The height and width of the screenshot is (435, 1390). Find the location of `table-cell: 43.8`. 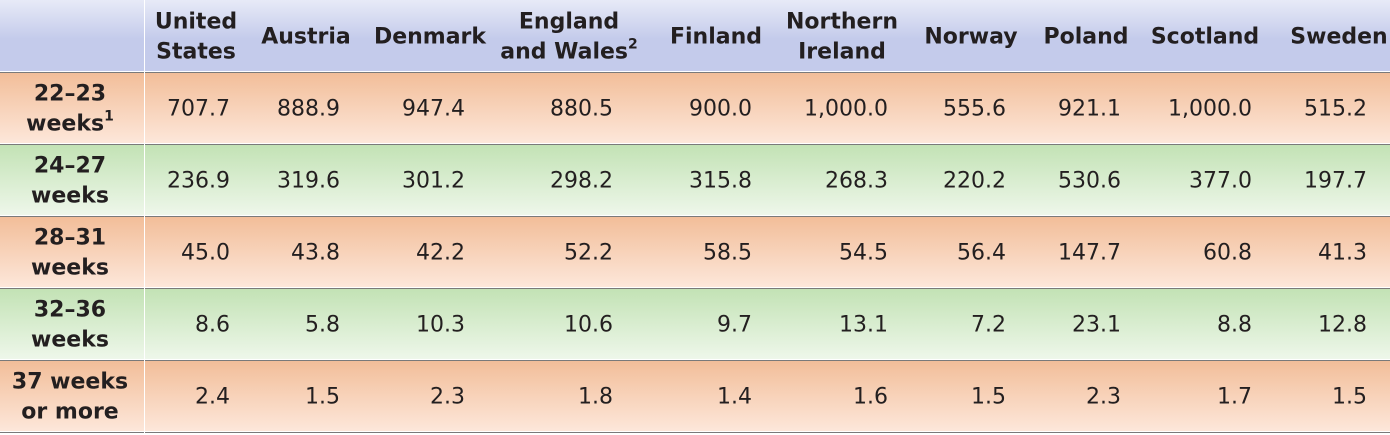

table-cell: 43.8 is located at coordinates (315, 253).